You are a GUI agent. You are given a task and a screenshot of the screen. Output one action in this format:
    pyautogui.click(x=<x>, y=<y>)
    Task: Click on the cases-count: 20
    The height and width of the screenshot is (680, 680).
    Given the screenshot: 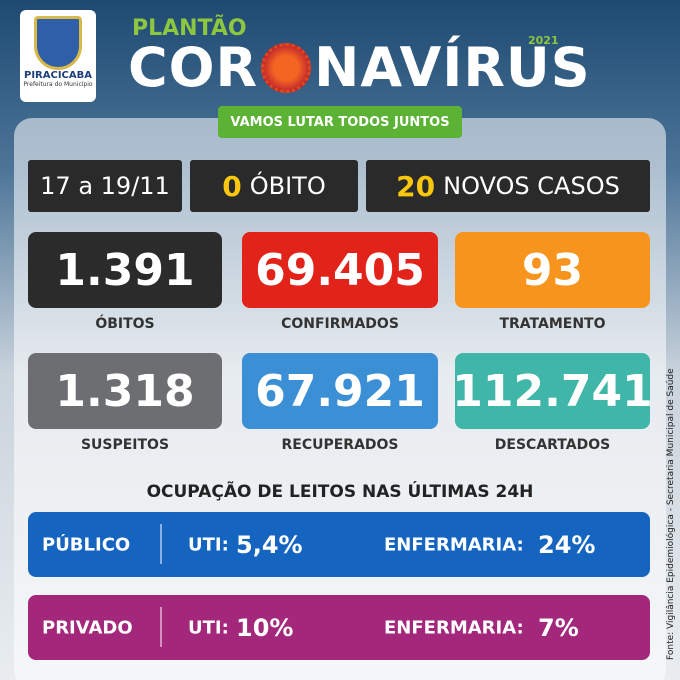 What is the action you would take?
    pyautogui.click(x=416, y=186)
    